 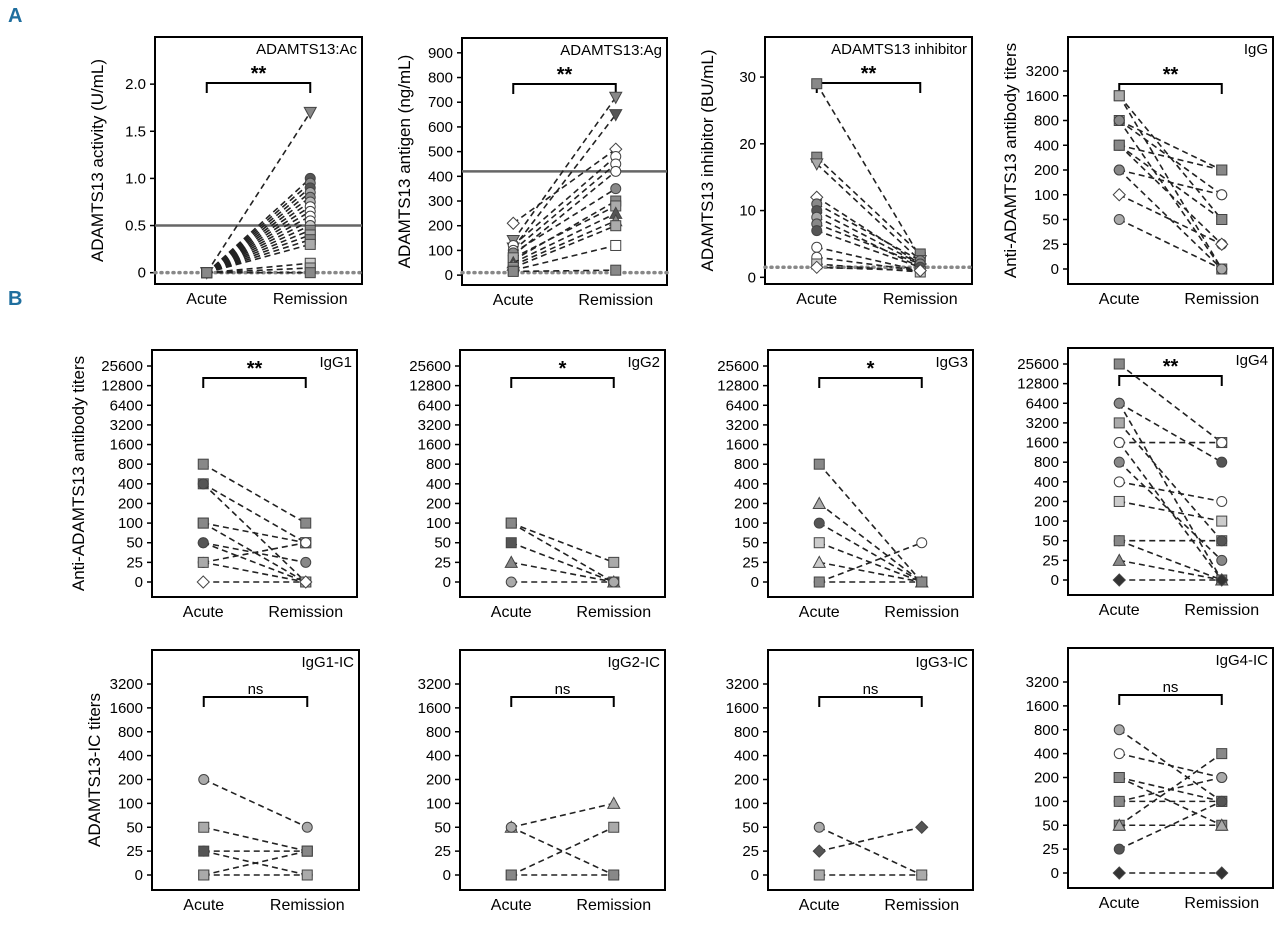 I want to click on y-tick-label: 50, so click(x=442, y=543).